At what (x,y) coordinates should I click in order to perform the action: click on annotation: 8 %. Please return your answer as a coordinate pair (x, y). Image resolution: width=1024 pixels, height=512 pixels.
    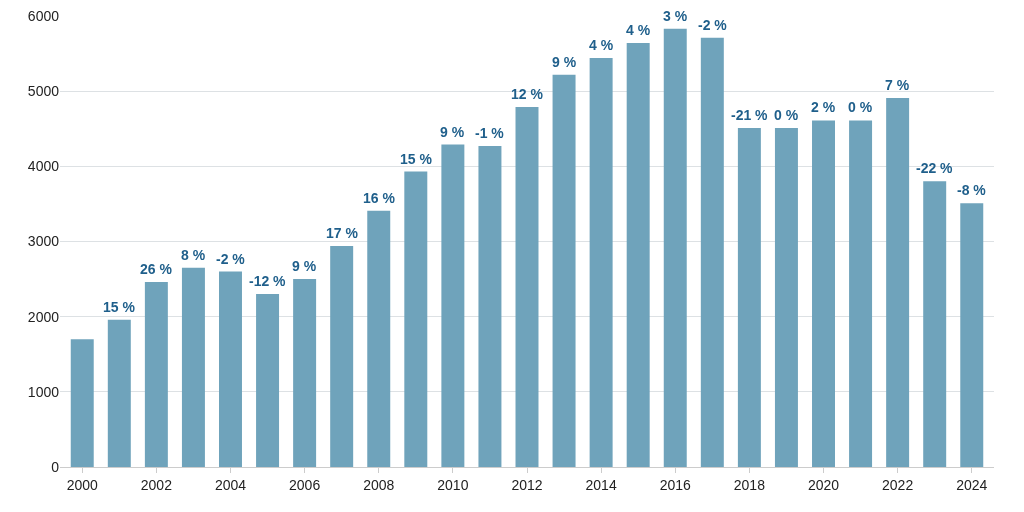
    Looking at the image, I should click on (193, 255).